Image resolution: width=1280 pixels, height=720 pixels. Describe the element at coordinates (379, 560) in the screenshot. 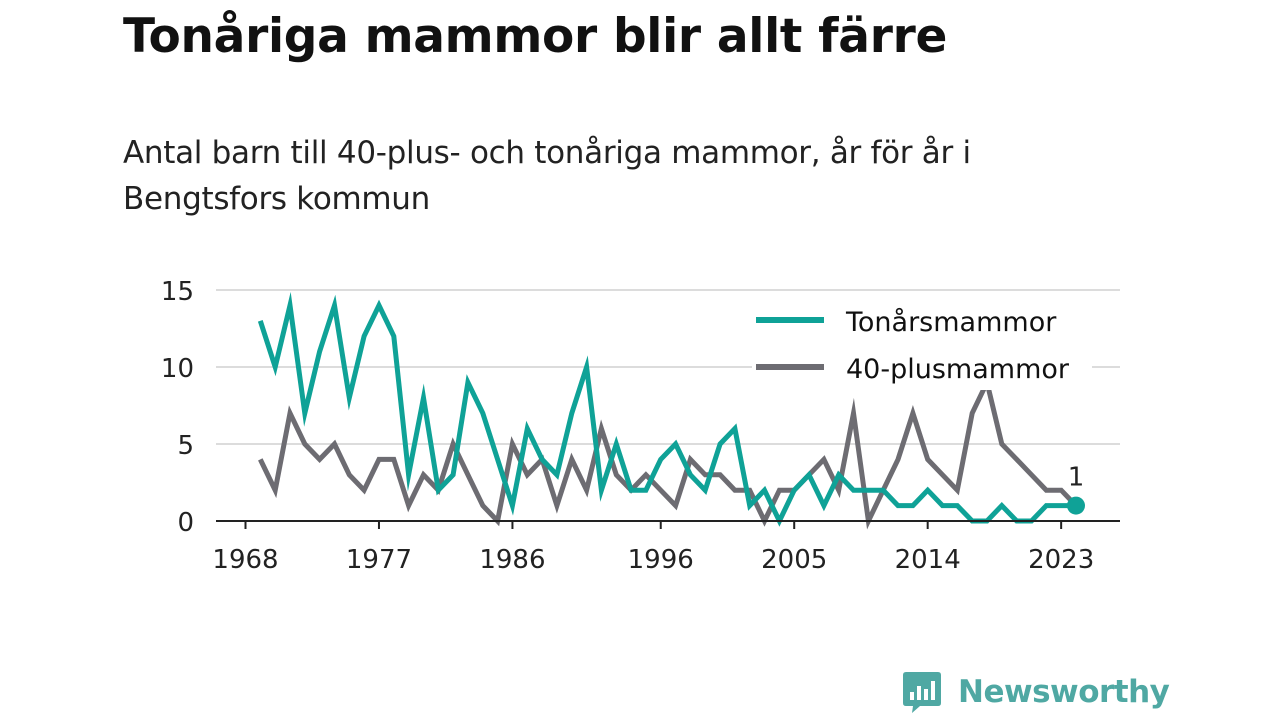

I see `x-tick-label: 1977` at that location.